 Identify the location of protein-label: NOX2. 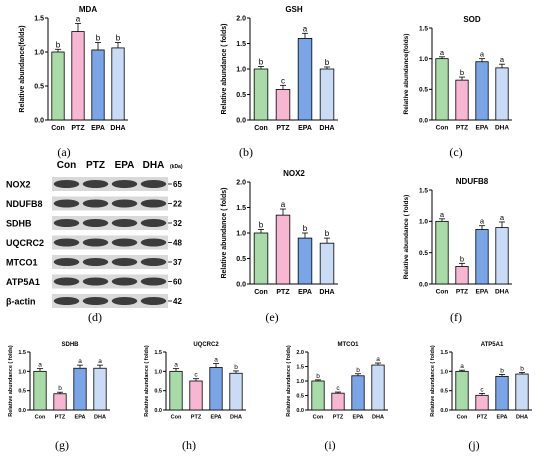
(18, 185).